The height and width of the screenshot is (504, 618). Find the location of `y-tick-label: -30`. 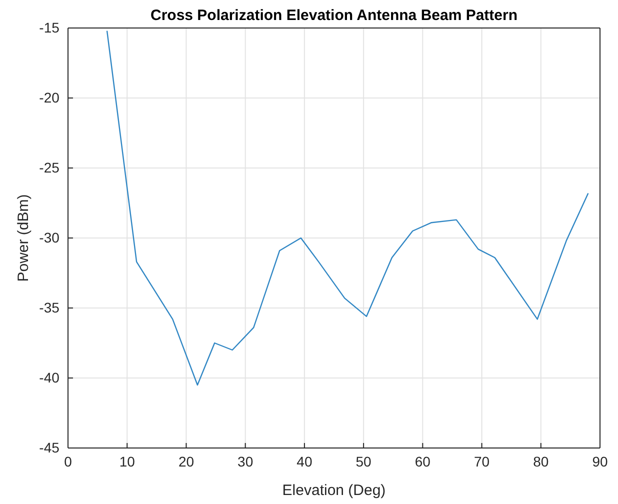

y-tick-label: -30 is located at coordinates (49, 237).